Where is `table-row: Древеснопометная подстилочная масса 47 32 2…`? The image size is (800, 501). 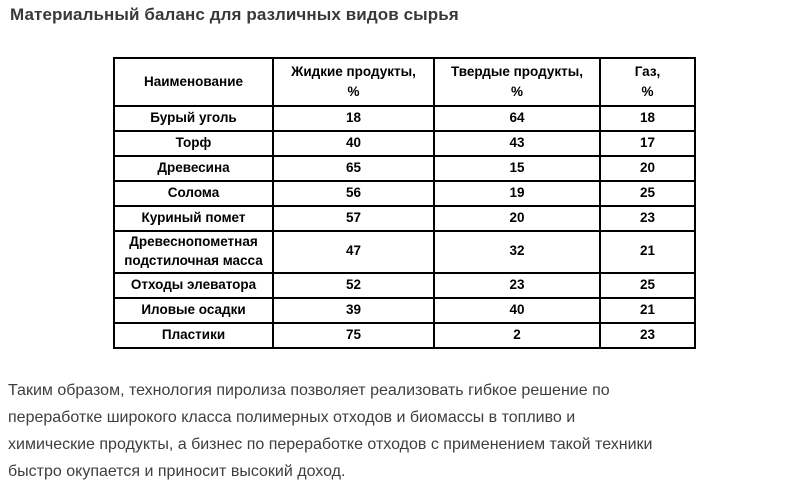 table-row: Древеснопометная подстилочная масса 47 32 2… is located at coordinates (404, 252).